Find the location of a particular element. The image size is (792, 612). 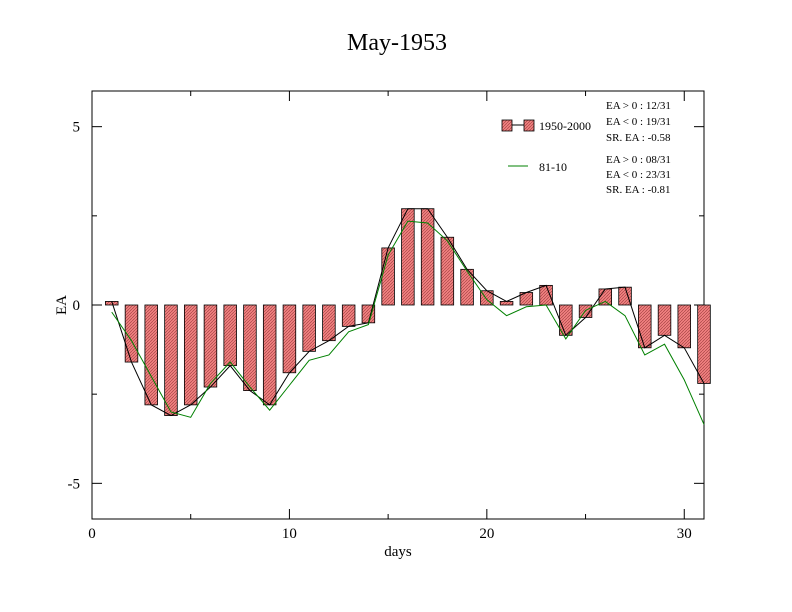

x-axis-label: days is located at coordinates (398, 552).